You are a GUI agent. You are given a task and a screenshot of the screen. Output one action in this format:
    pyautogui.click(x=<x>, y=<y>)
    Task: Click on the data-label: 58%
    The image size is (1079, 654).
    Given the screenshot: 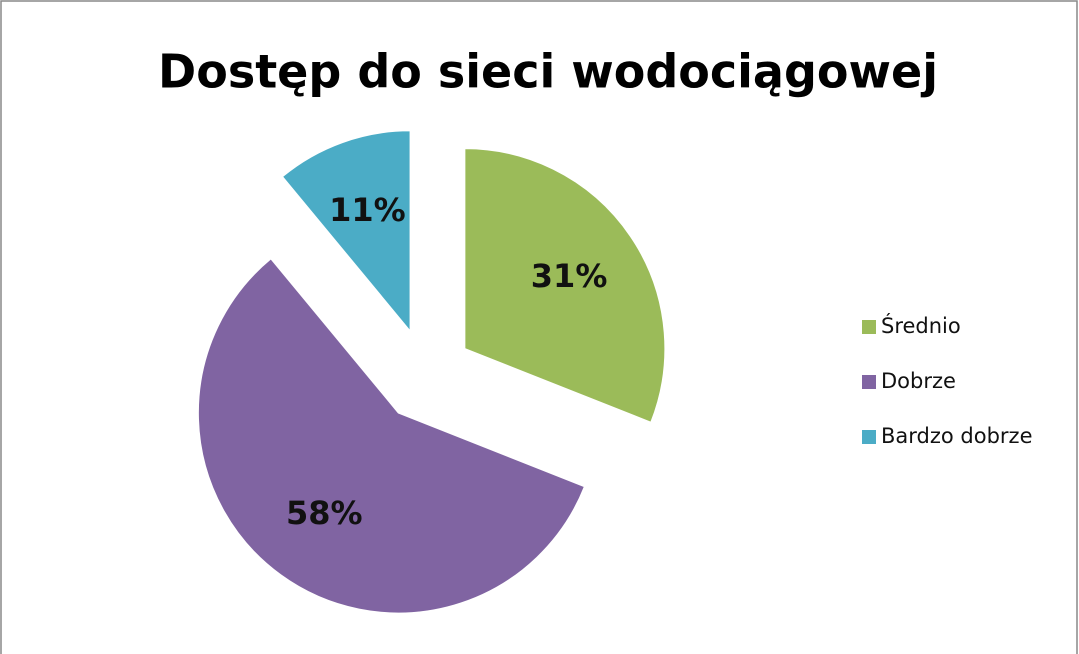 What is the action you would take?
    pyautogui.click(x=324, y=513)
    